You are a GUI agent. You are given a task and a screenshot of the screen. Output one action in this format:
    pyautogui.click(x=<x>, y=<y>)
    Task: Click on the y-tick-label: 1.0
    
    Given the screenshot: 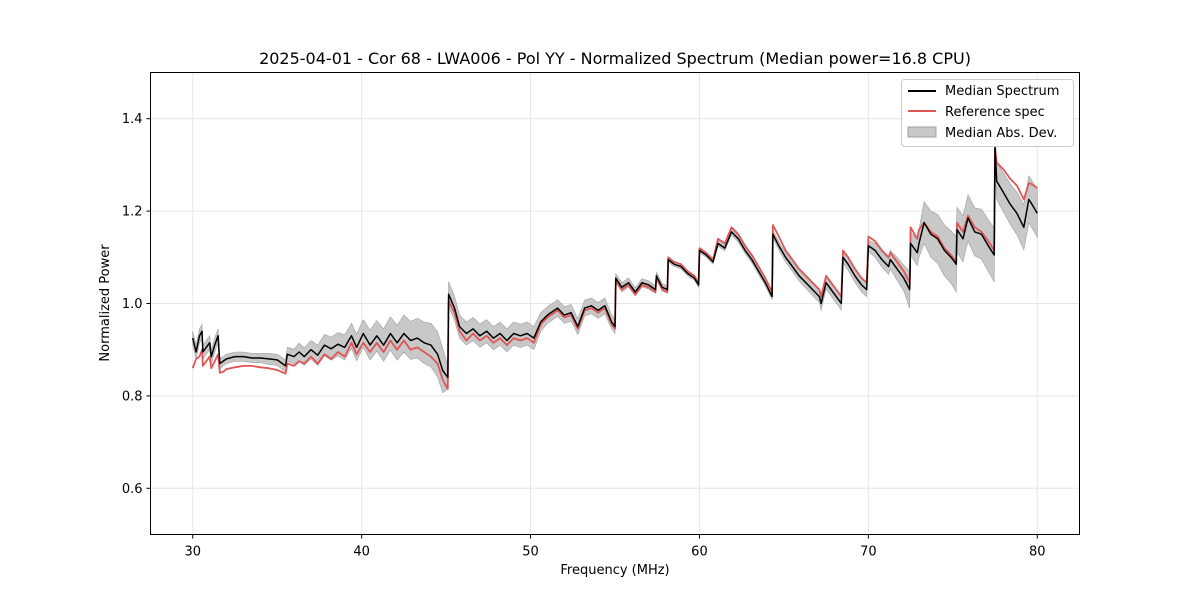 What is the action you would take?
    pyautogui.click(x=132, y=304)
    